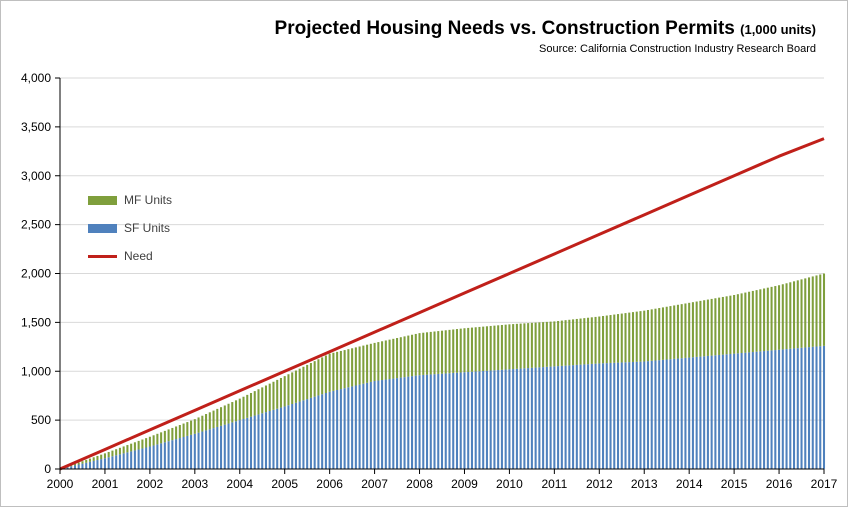  I want to click on x-tick-label: 2005, so click(284, 484).